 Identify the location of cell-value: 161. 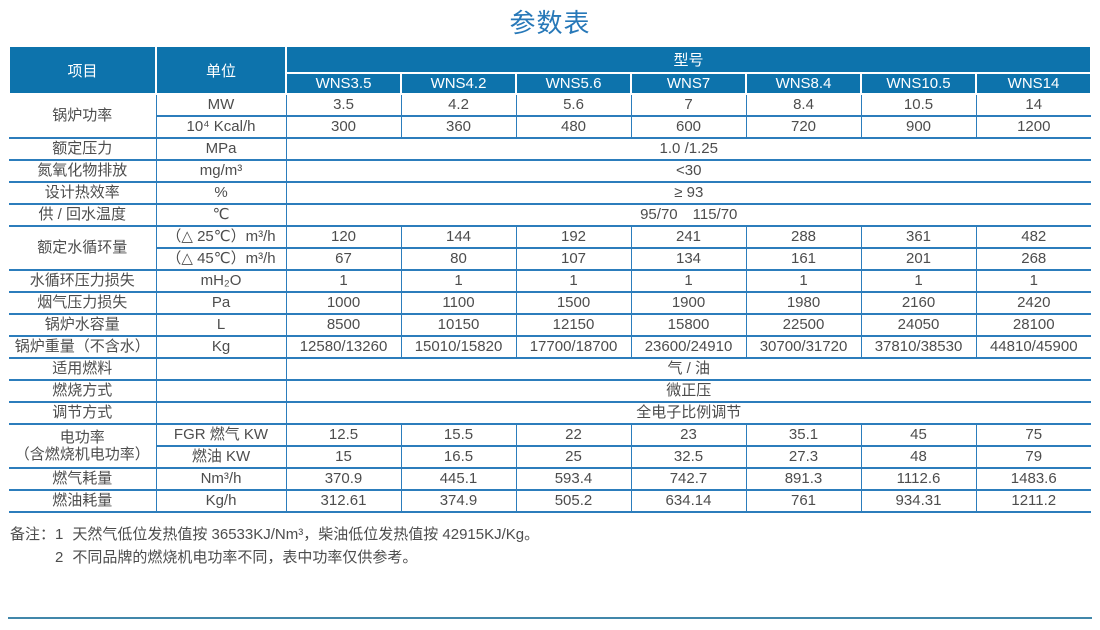
(803, 259).